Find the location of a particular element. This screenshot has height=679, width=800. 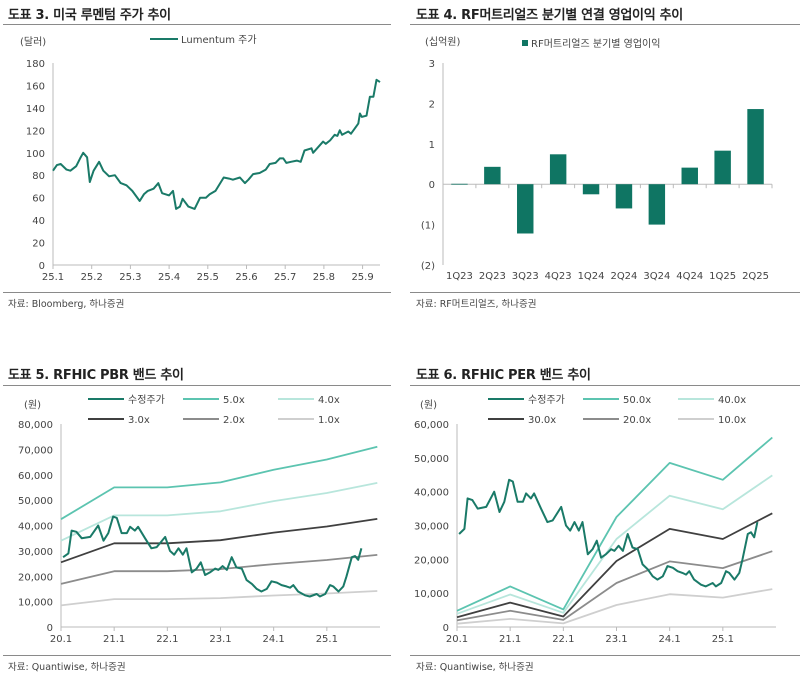

chart6-series-30.0x is located at coordinates (614, 565).